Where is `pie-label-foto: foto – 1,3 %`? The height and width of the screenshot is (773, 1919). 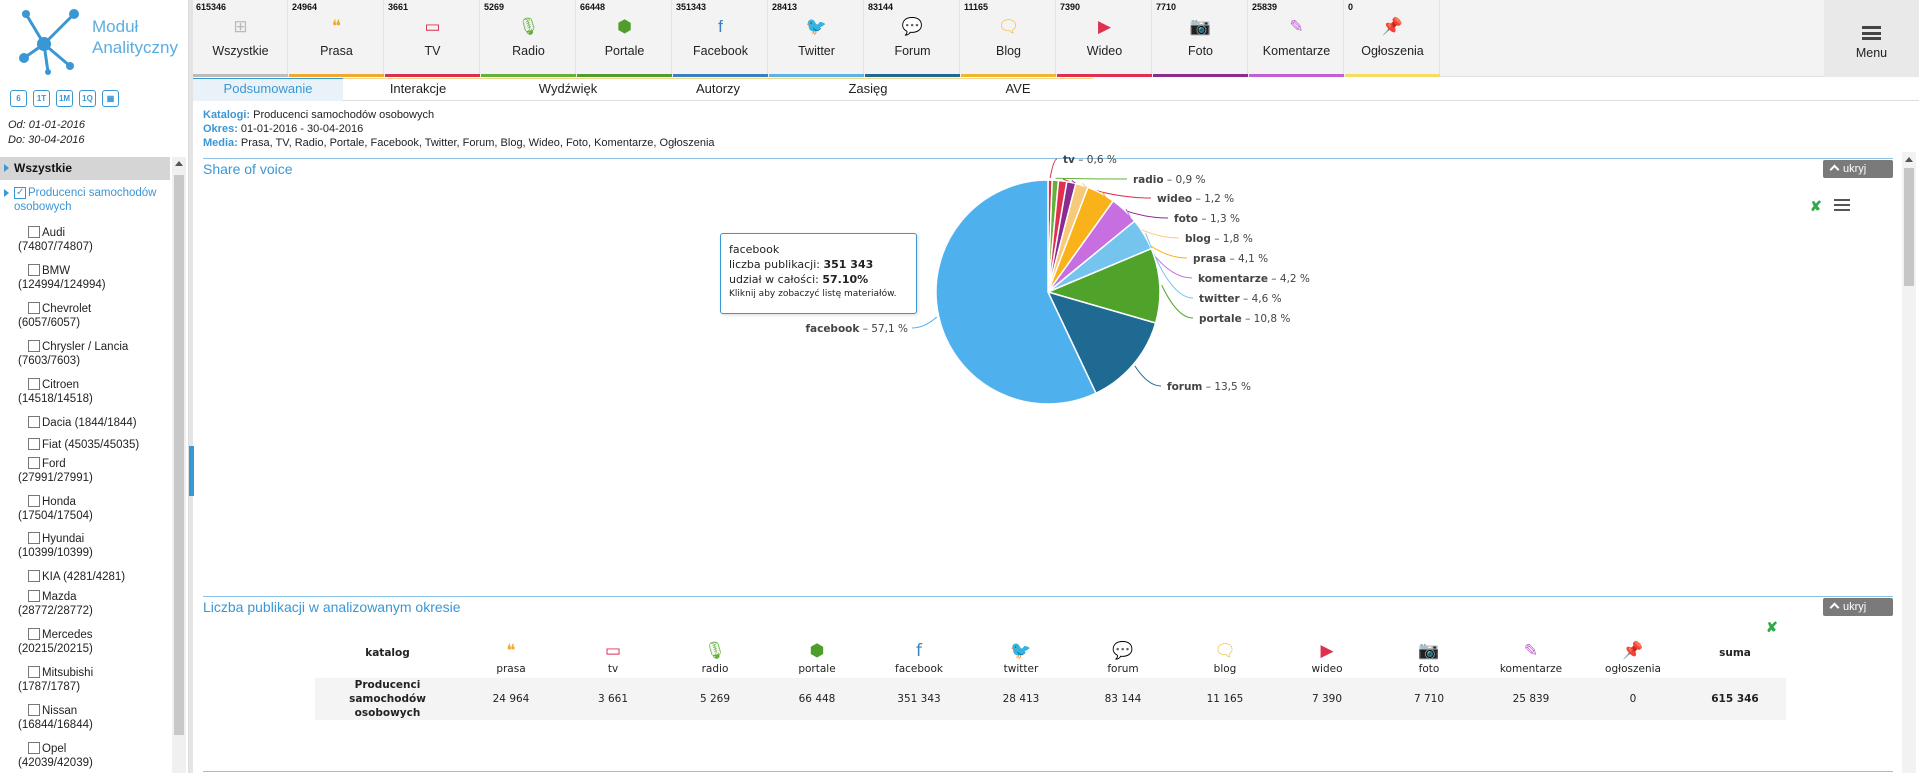 pie-label-foto: foto – 1,3 % is located at coordinates (1207, 219).